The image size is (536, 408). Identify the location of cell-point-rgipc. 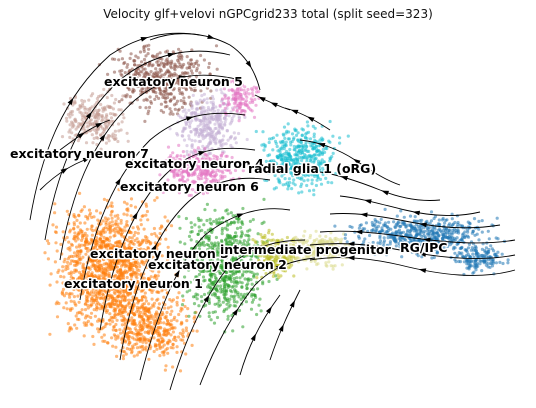
(474, 219).